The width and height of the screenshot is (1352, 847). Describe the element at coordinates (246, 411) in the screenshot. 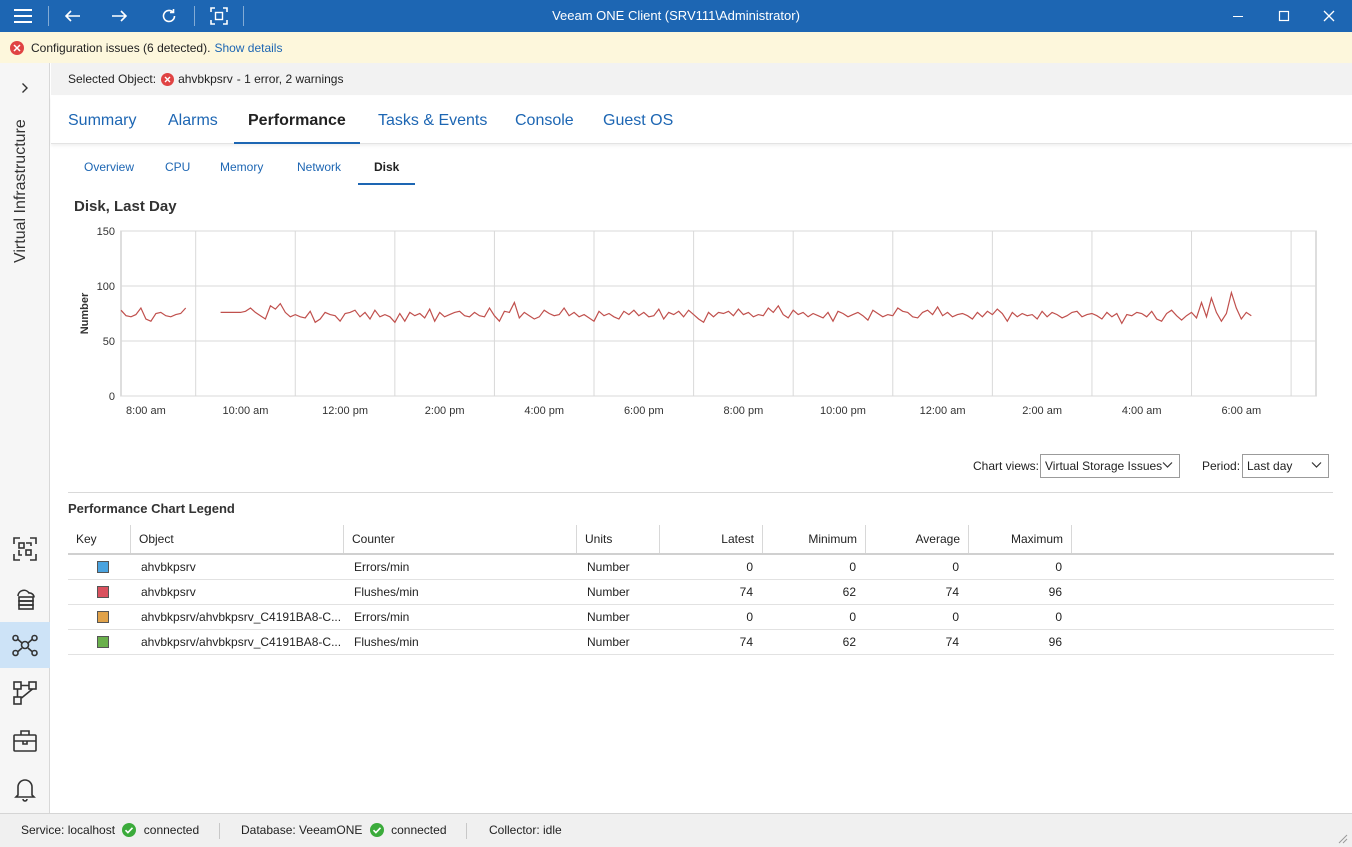

I see `x-tick-label: 10:00 am` at that location.